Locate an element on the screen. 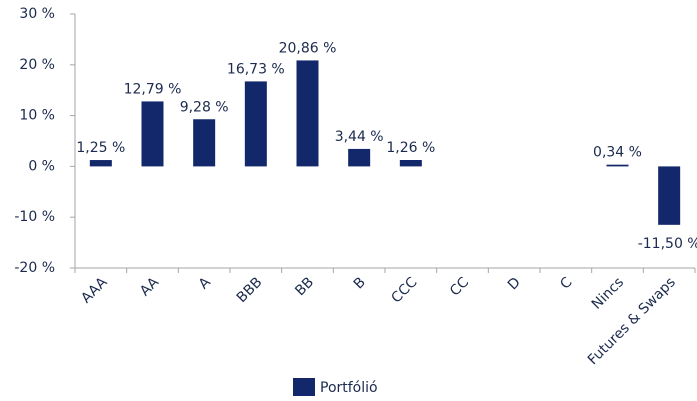  x-tick-label: CCC is located at coordinates (404, 290).